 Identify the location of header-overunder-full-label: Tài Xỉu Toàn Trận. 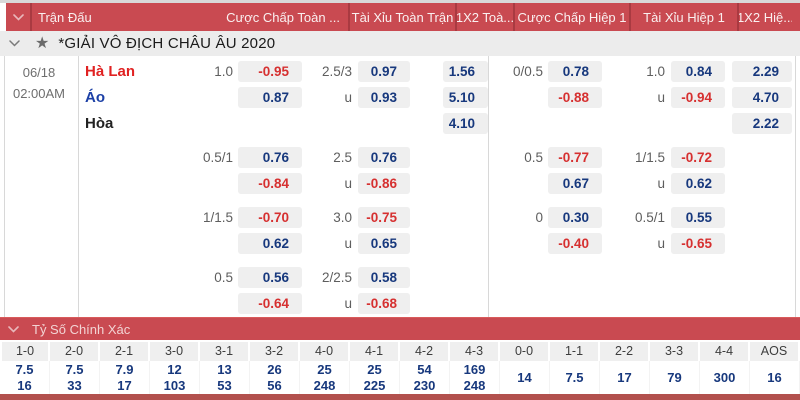
(403, 17).